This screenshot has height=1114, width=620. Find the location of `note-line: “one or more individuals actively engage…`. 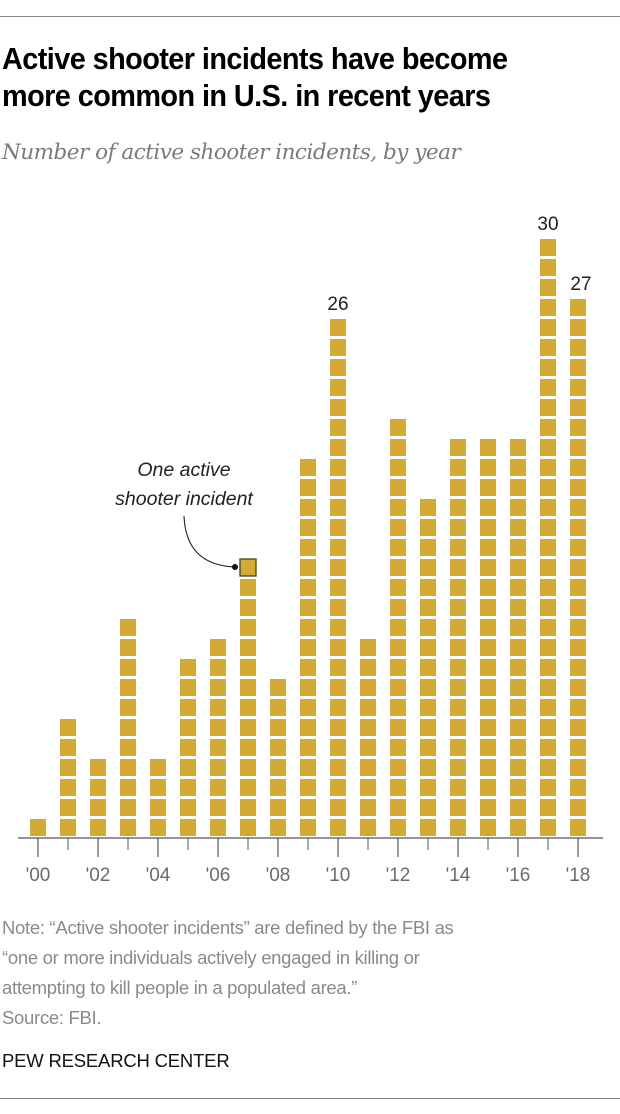

note-line: “one or more individuals actively engage… is located at coordinates (211, 957).